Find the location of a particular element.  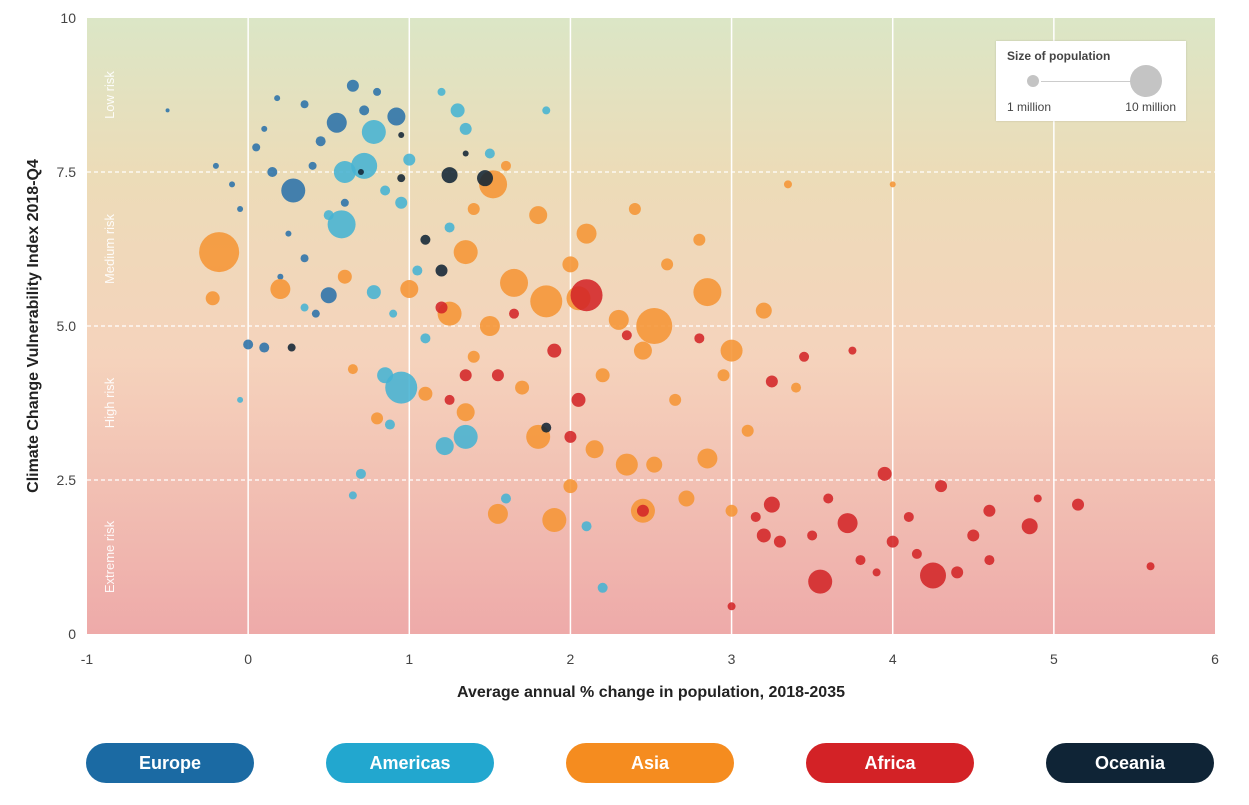

legend-button-asia: Asia is located at coordinates (650, 763).